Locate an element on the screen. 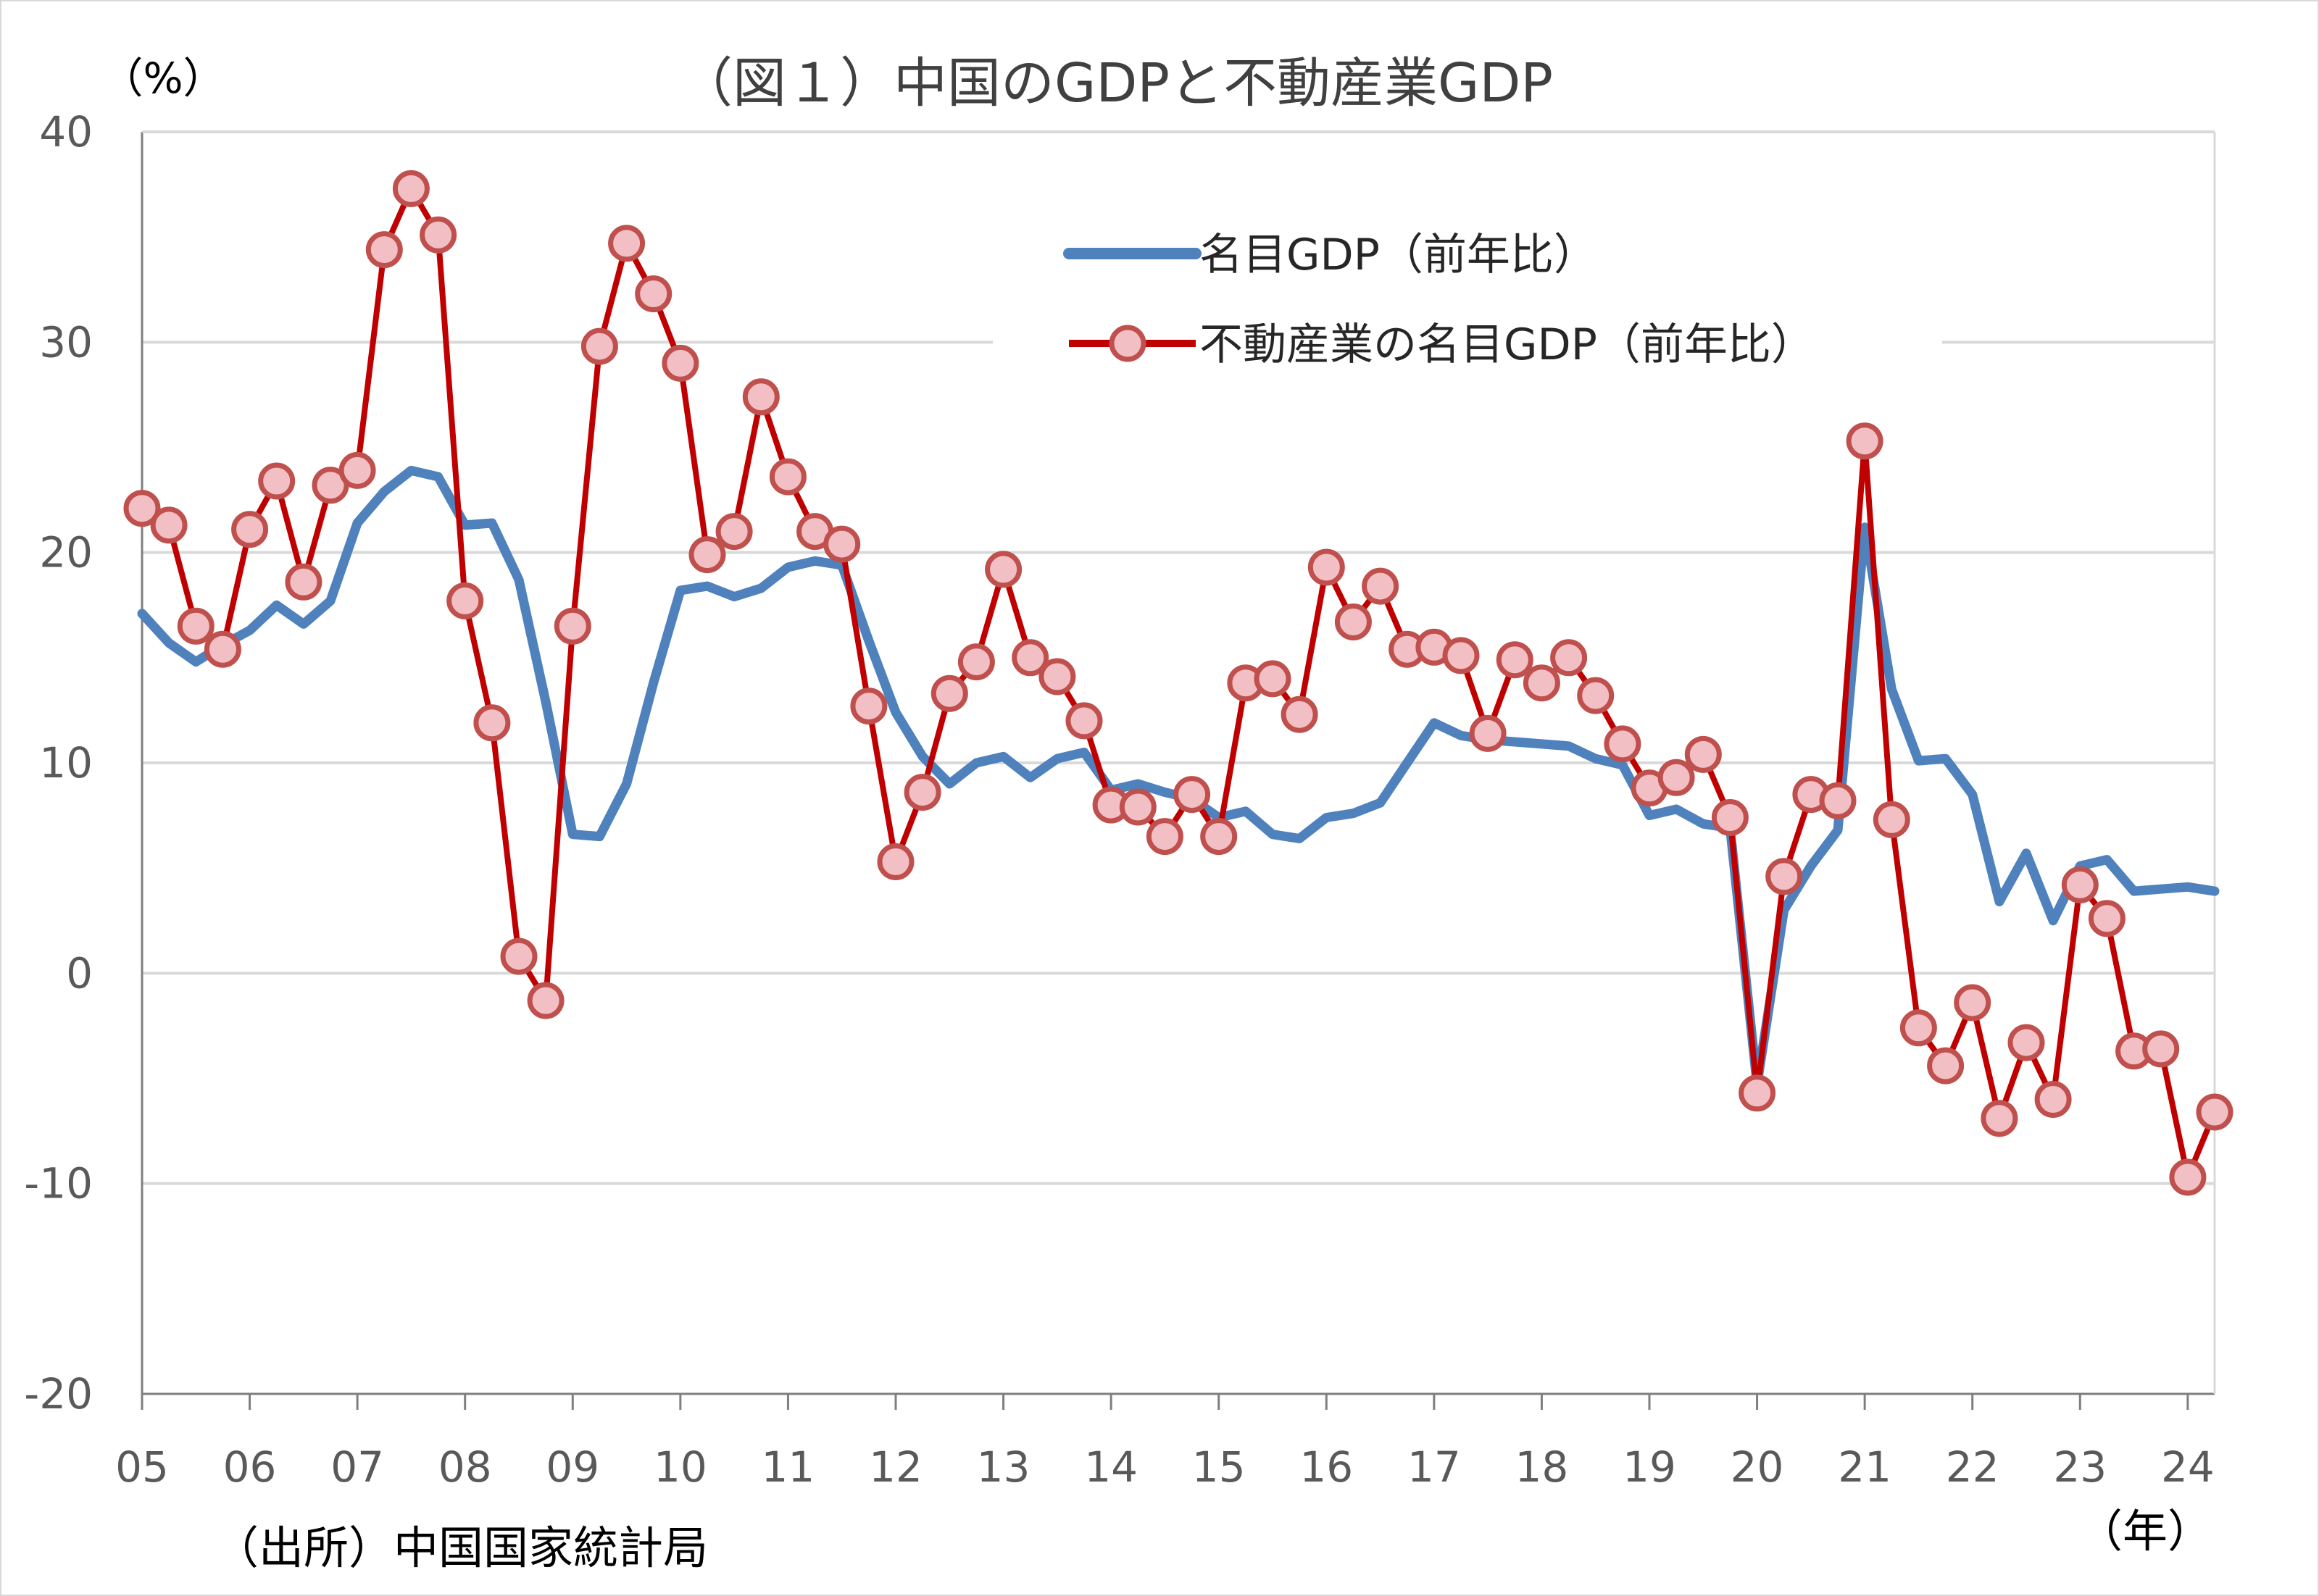 The height and width of the screenshot is (1596, 2319). x-tick-label-08: 08 is located at coordinates (465, 1467).